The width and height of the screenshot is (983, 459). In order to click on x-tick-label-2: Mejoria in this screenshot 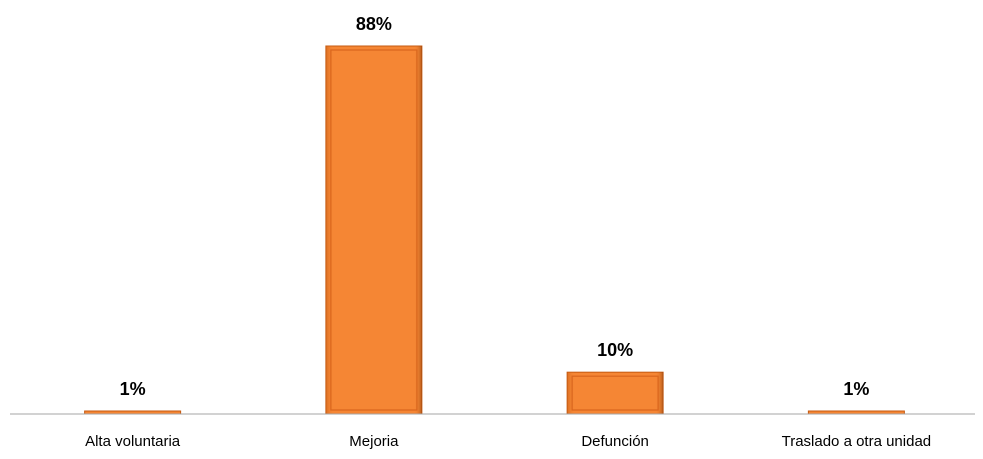, I will do `click(374, 441)`.